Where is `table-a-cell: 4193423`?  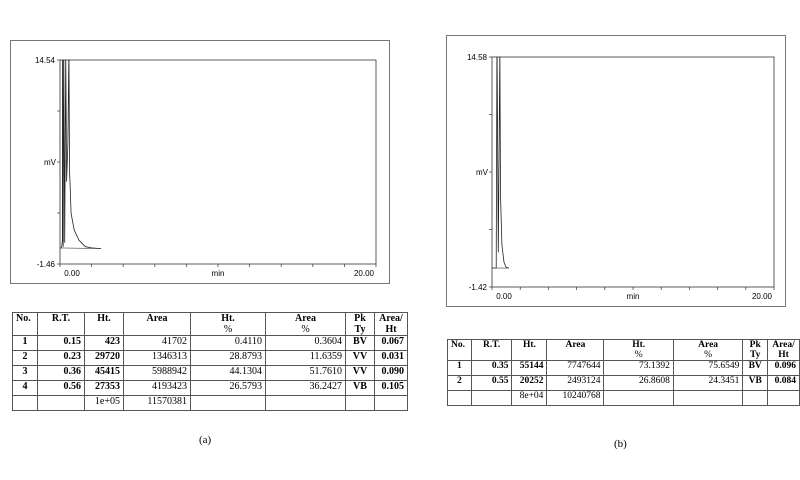
table-a-cell: 4193423 is located at coordinates (157, 388).